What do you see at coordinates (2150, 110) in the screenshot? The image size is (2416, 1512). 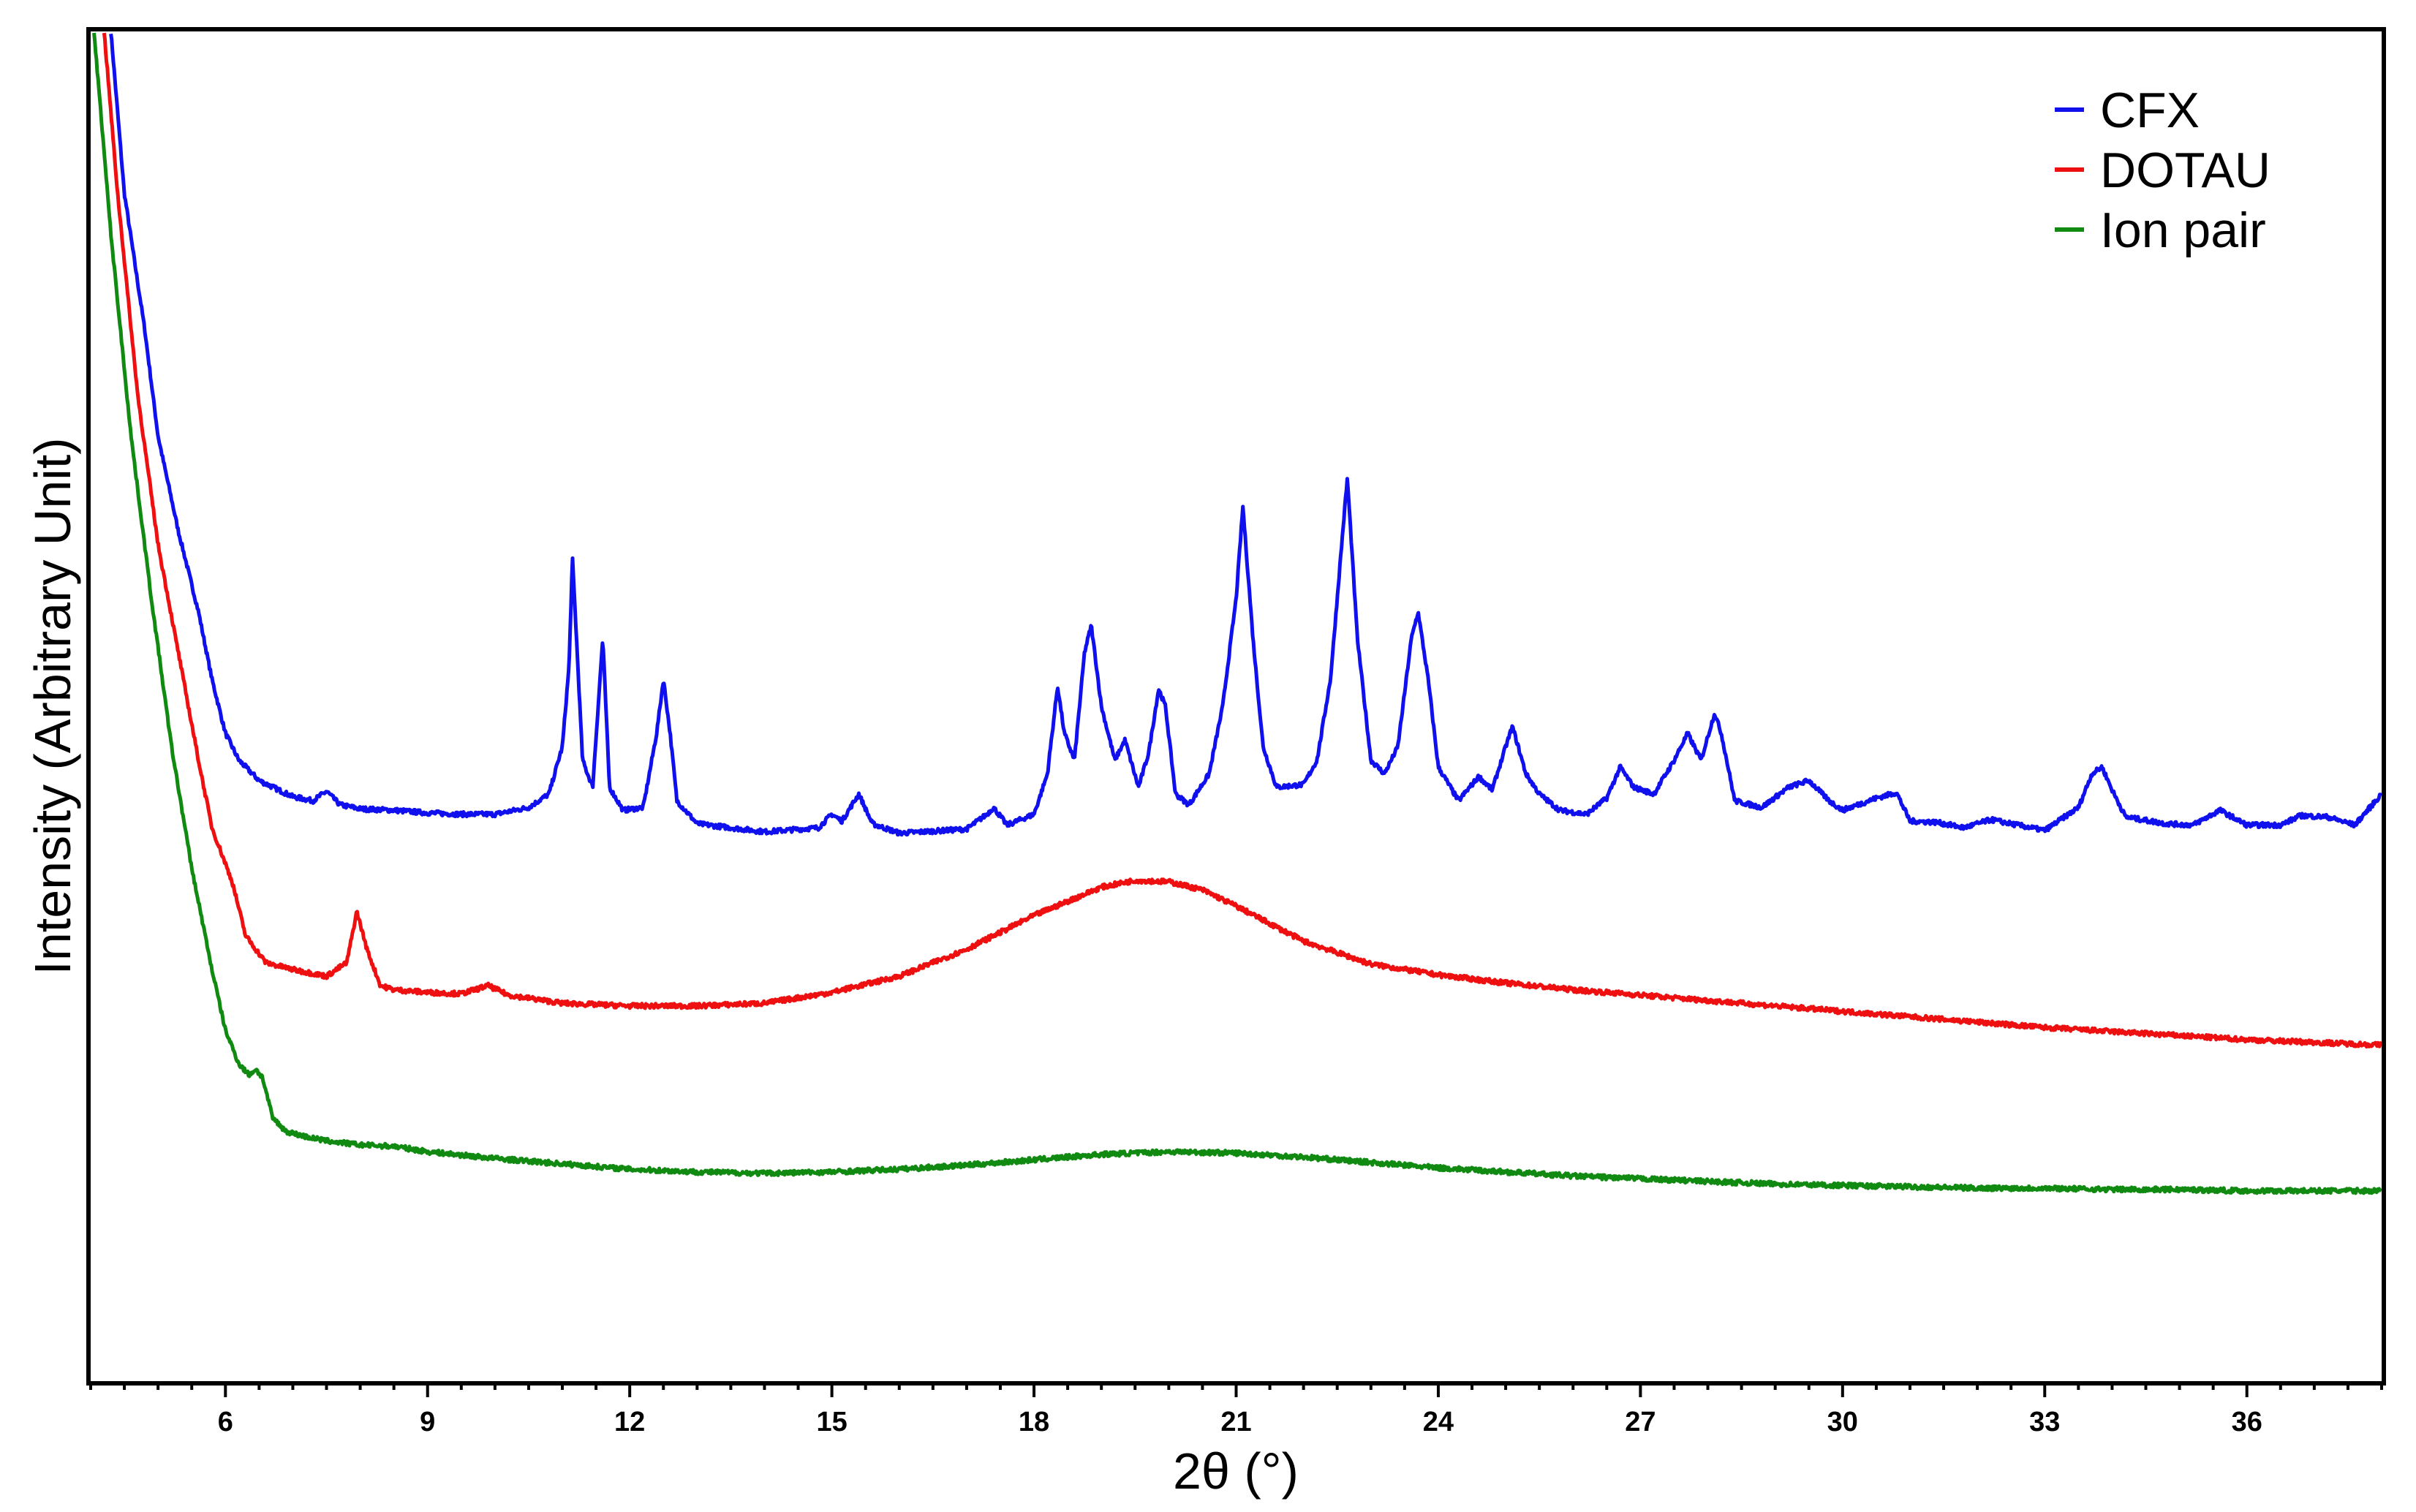 I see `legend-label: CFX` at bounding box center [2150, 110].